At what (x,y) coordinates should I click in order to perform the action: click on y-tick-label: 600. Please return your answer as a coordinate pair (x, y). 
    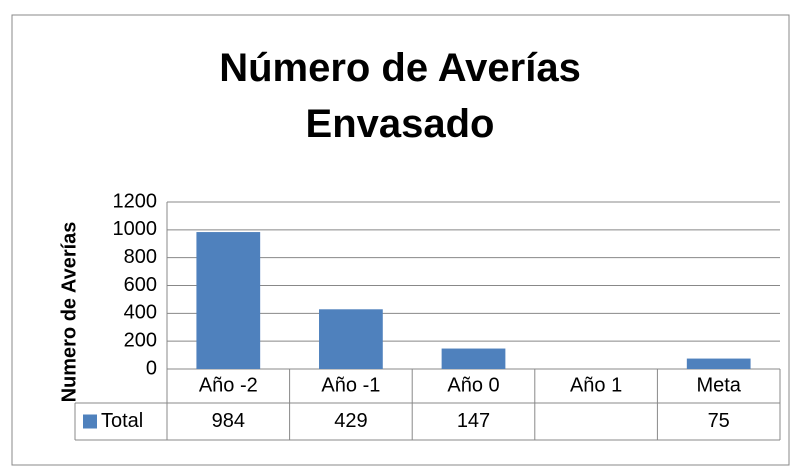
    Looking at the image, I should click on (140, 285).